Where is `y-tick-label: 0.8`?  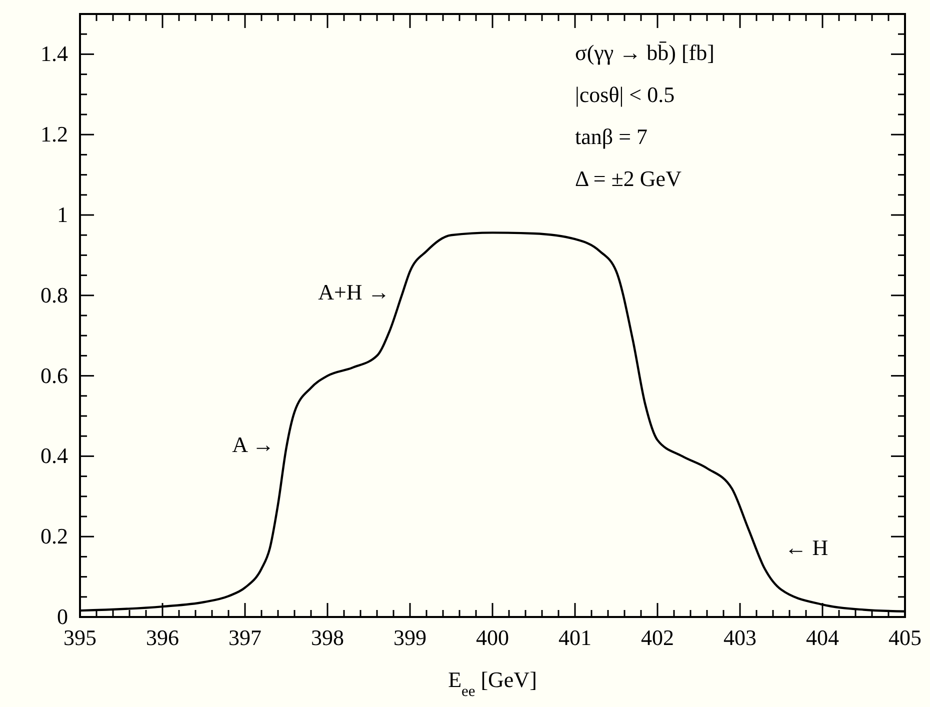 y-tick-label: 0.8 is located at coordinates (54, 295).